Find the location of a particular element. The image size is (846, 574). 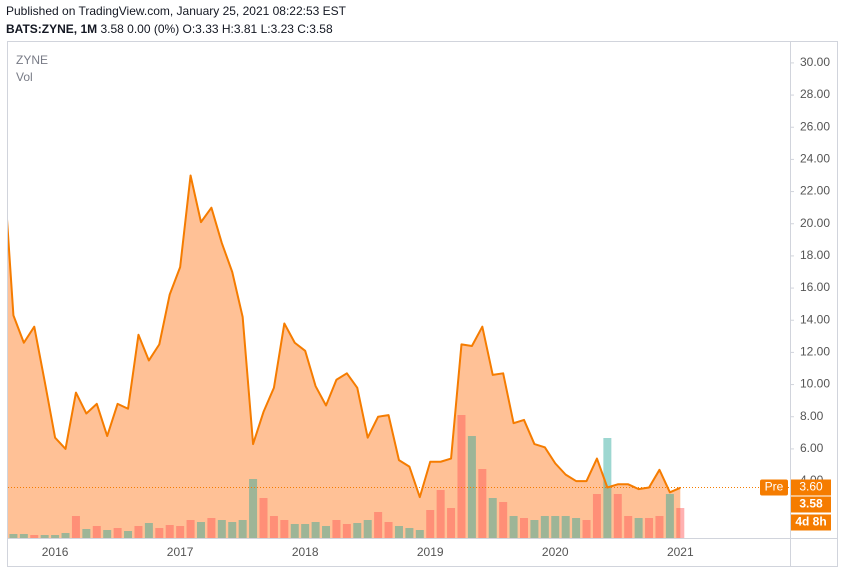

y-tick-label: 10.00 is located at coordinates (815, 384).